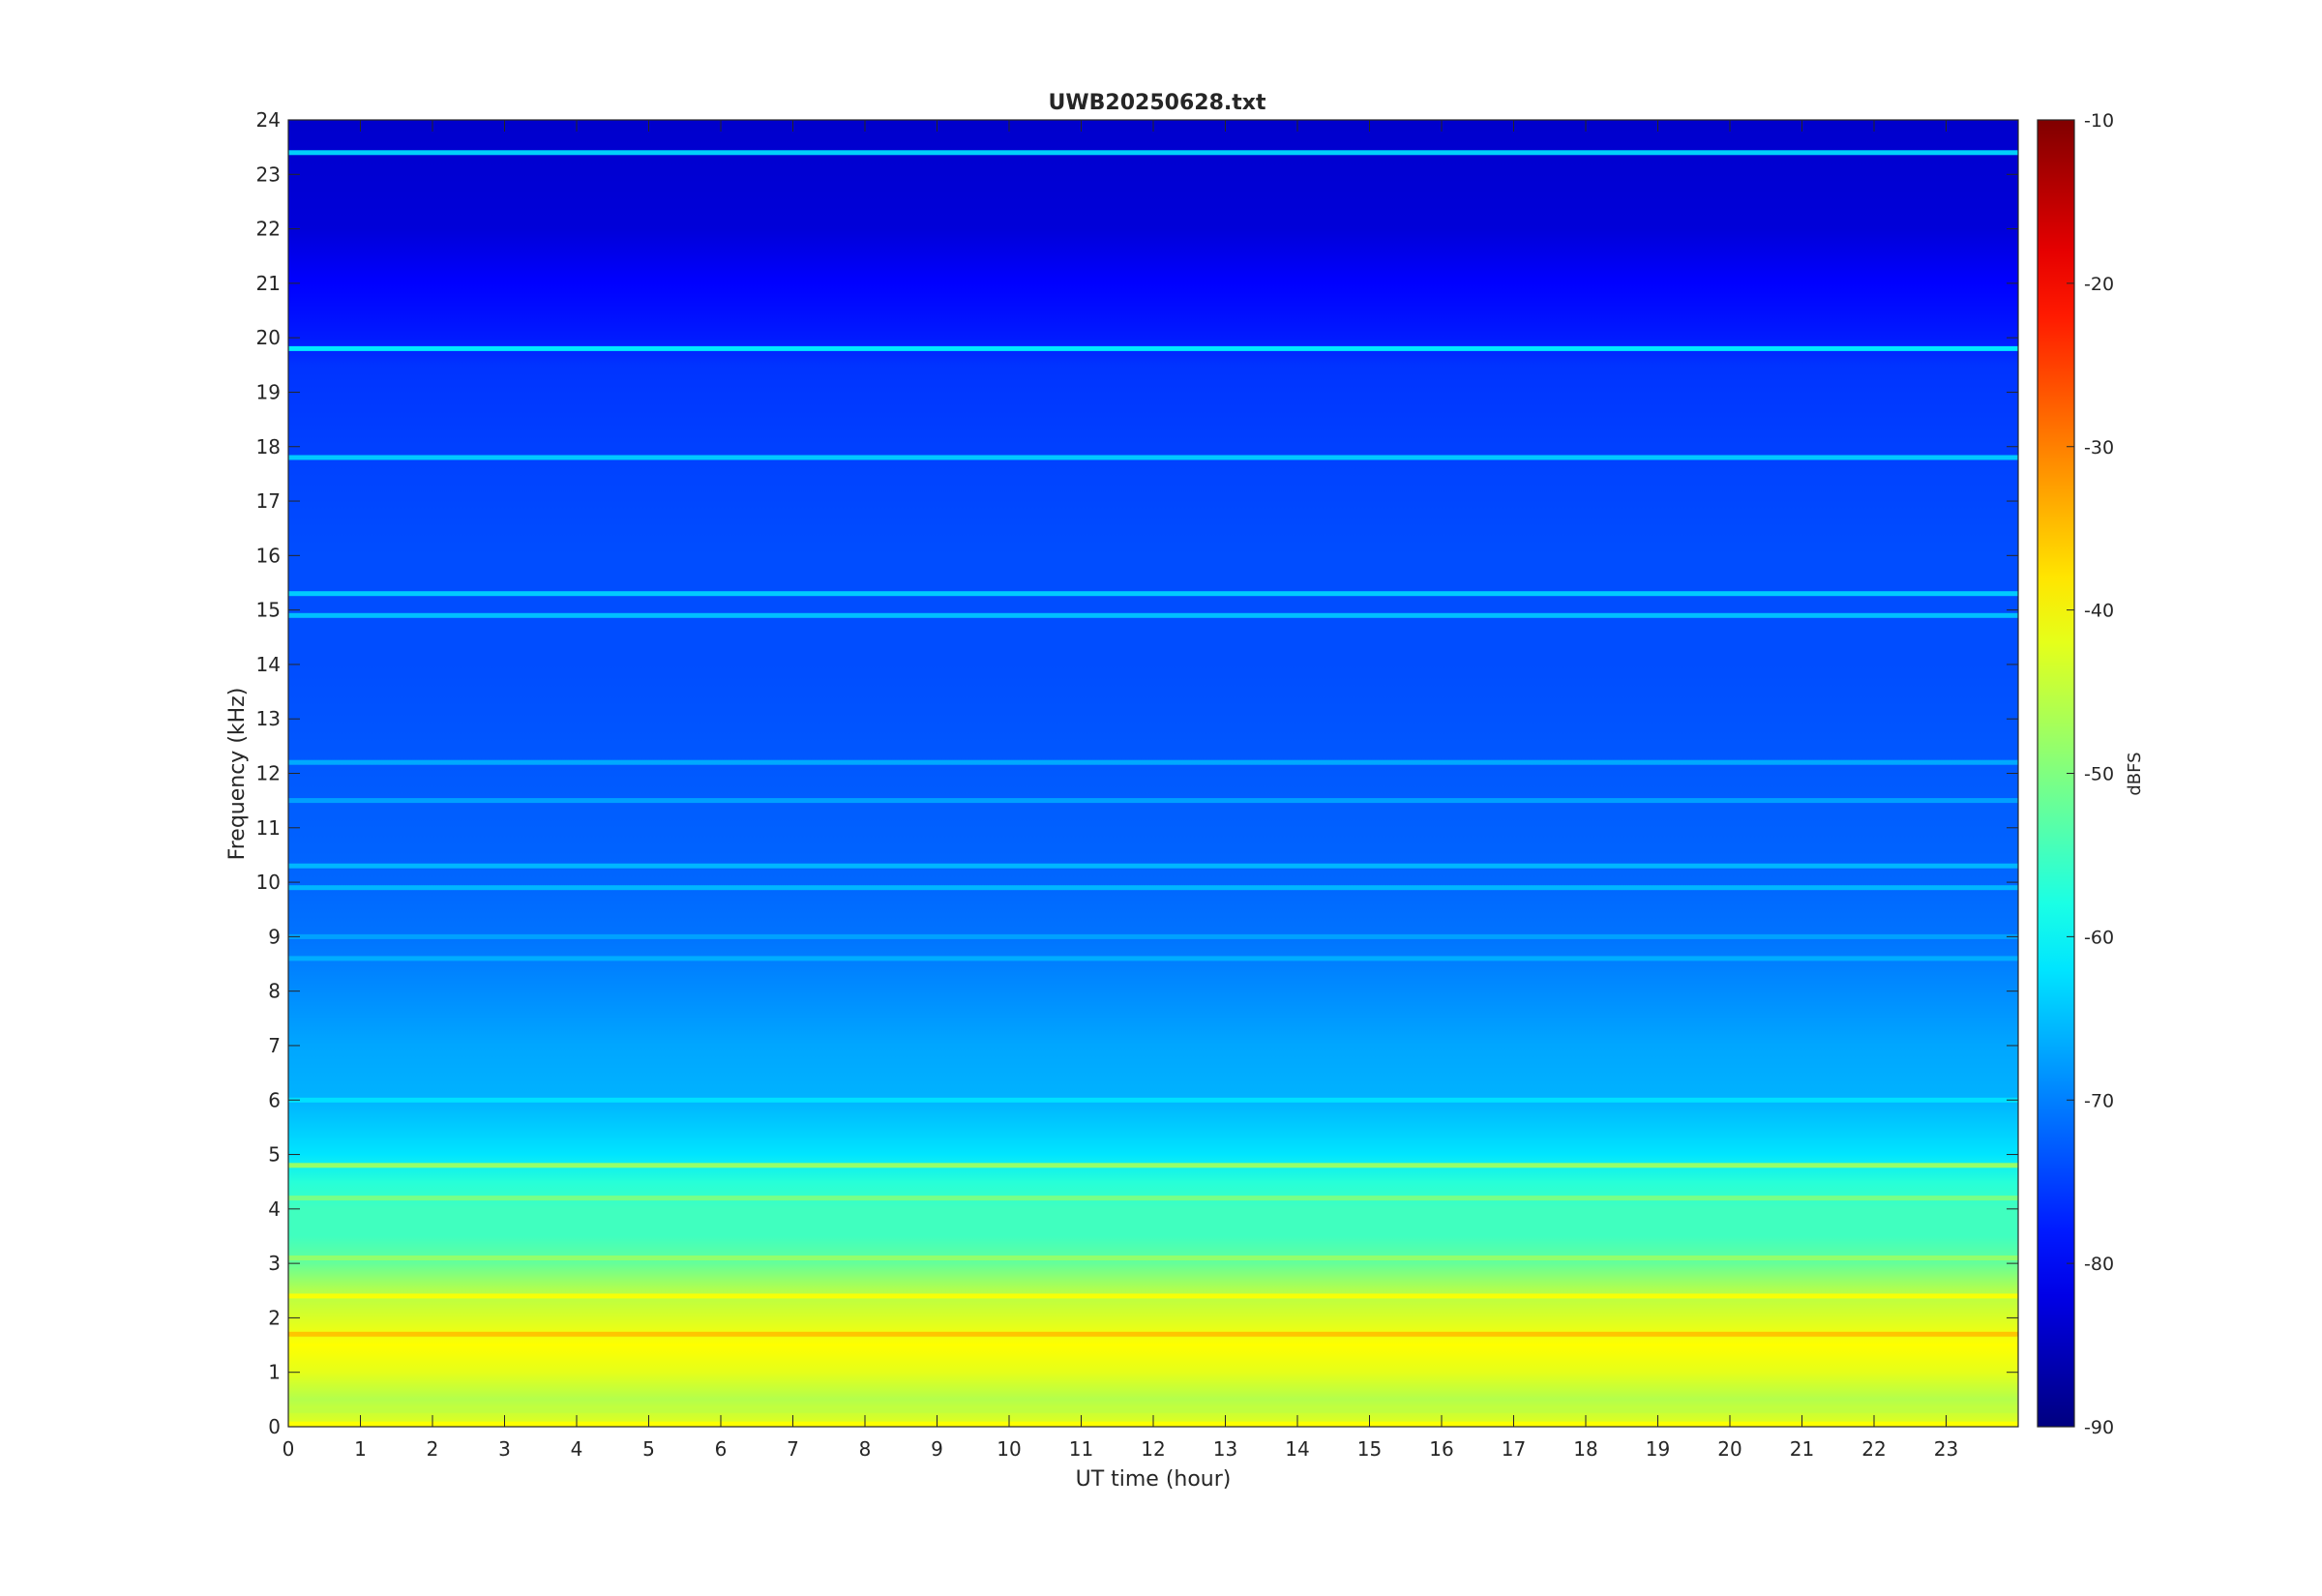 This screenshot has height=1596, width=2322. Describe the element at coordinates (2099, 1100) in the screenshot. I see `colorbar-tick-label: -70` at that location.